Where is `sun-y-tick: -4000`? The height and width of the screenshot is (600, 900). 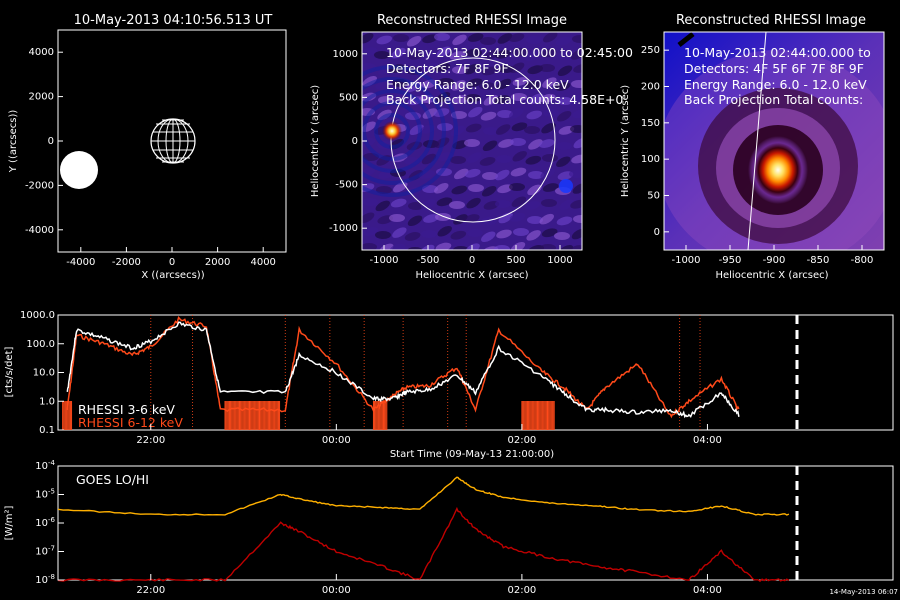 sun-y-tick: -4000 is located at coordinates (39, 230).